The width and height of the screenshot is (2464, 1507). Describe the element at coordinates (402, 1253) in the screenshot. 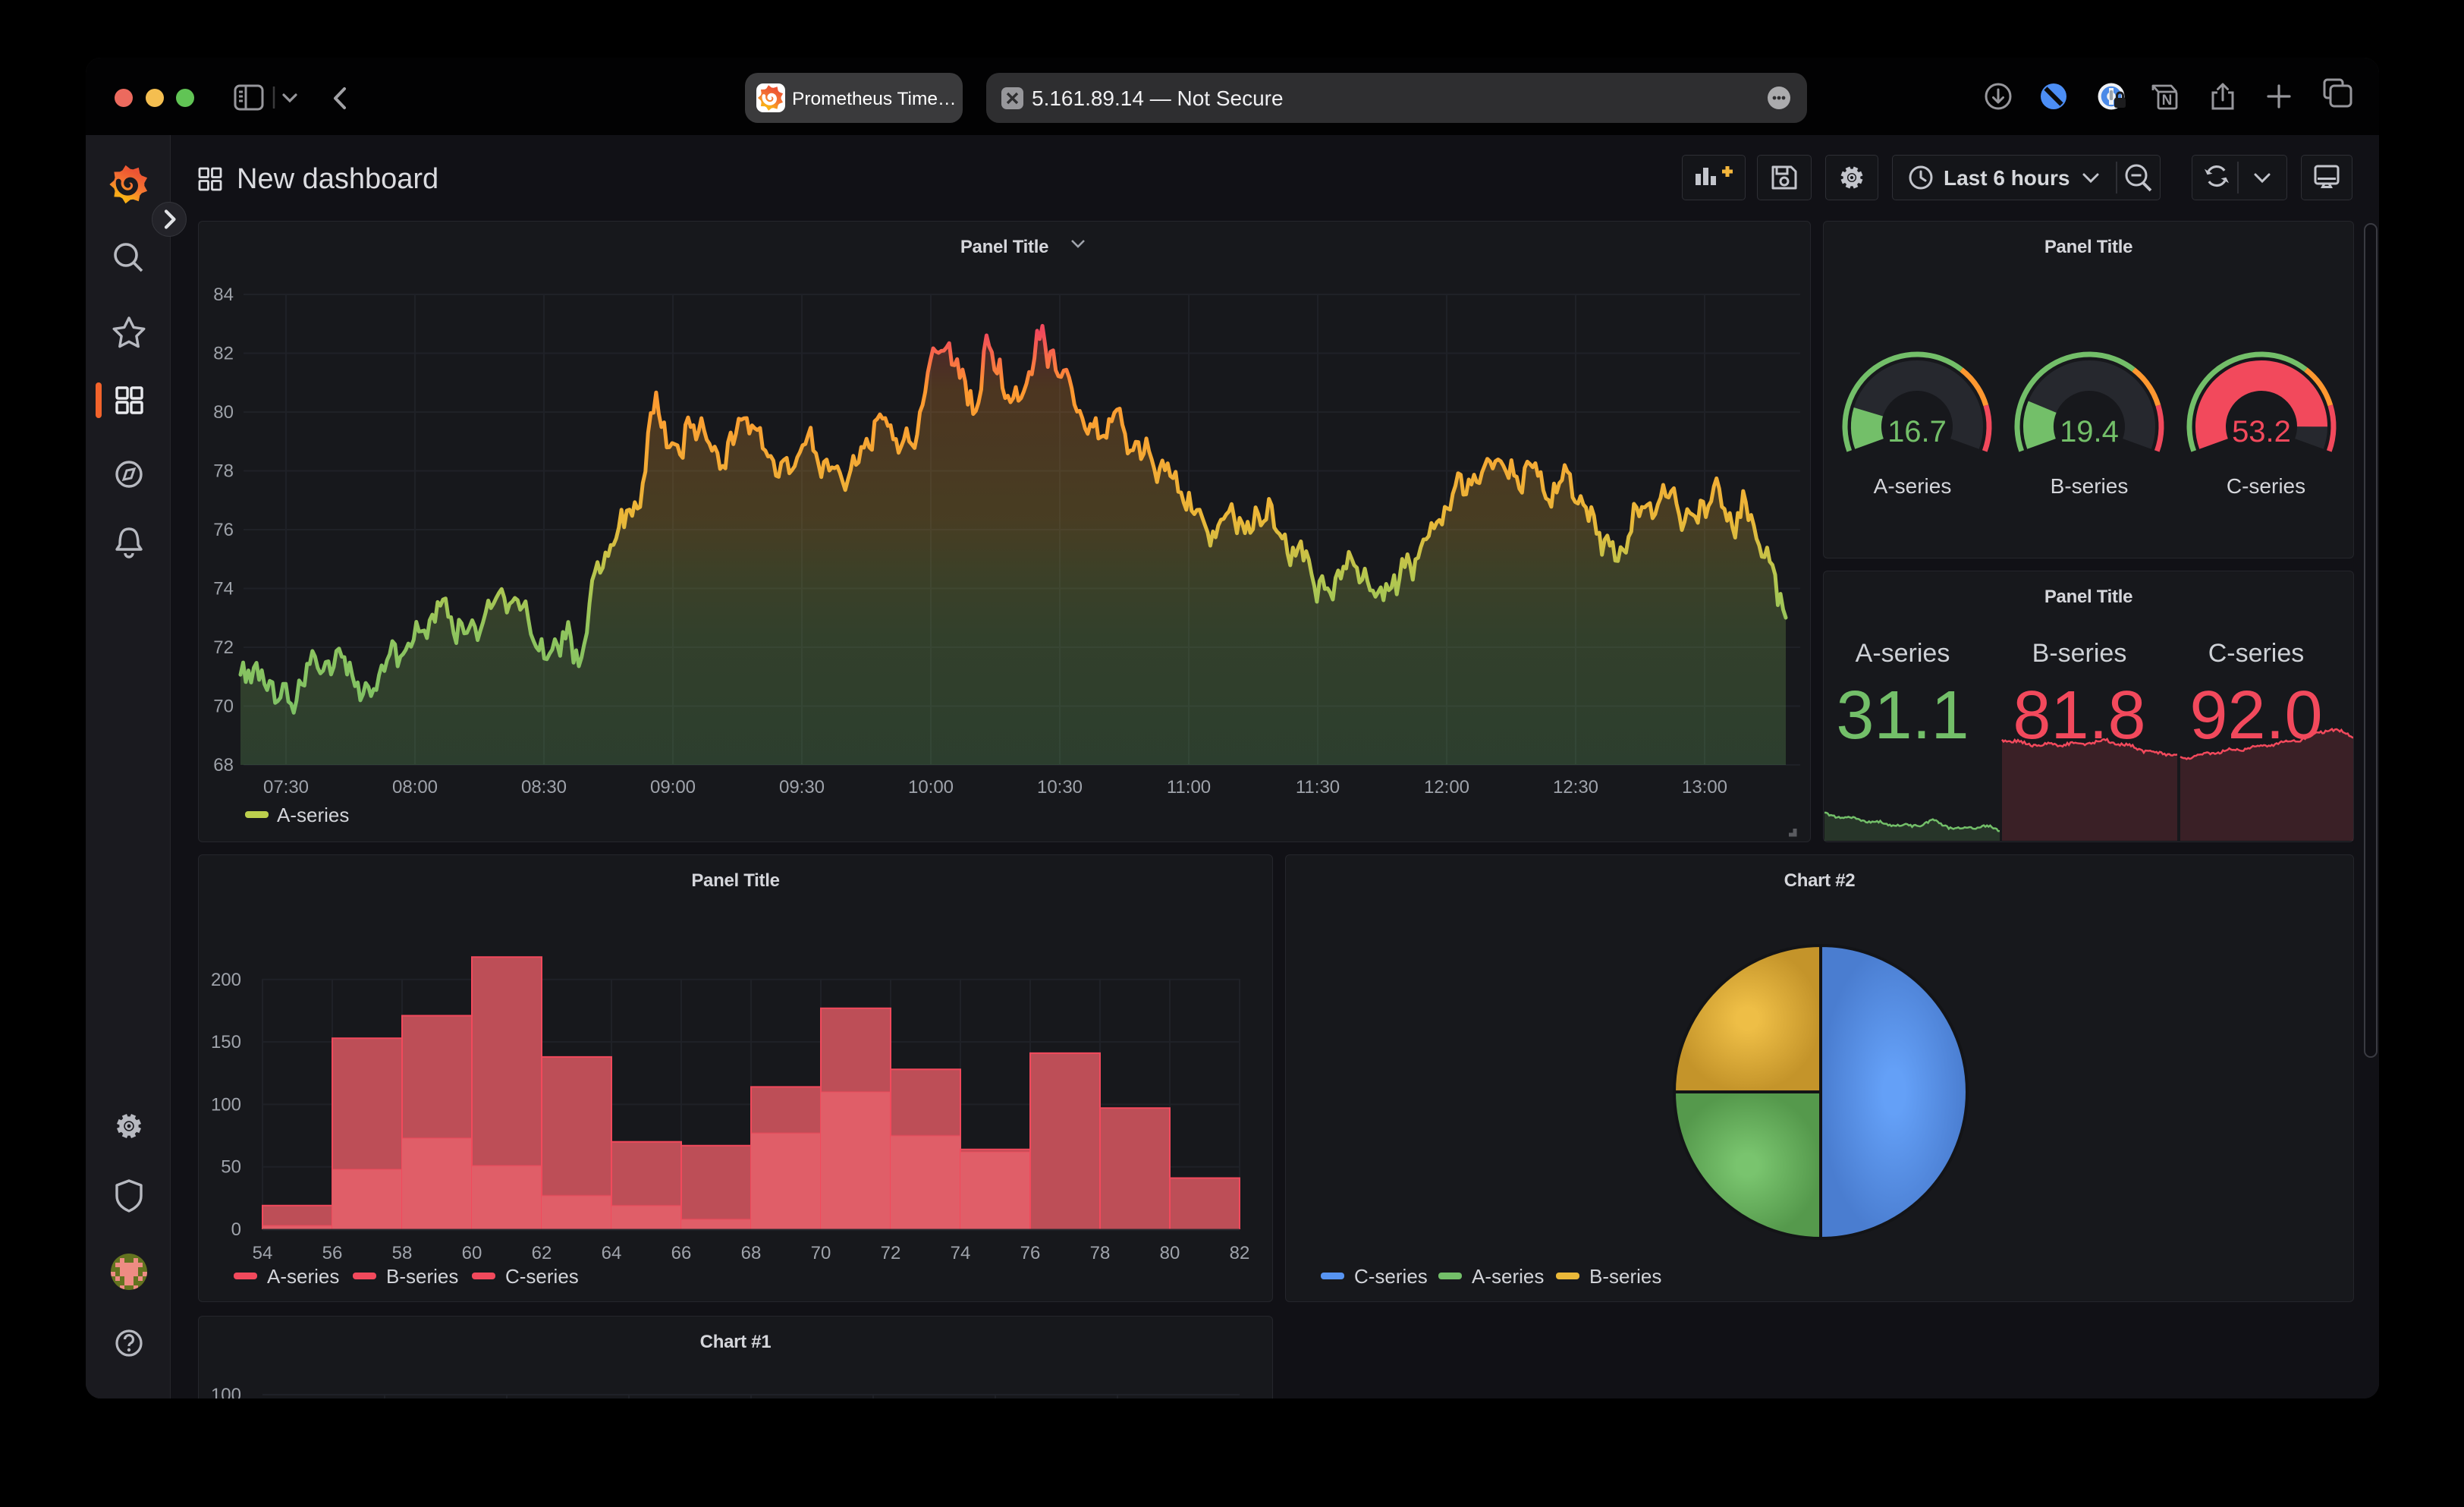

I see `svg-text: 58` at that location.